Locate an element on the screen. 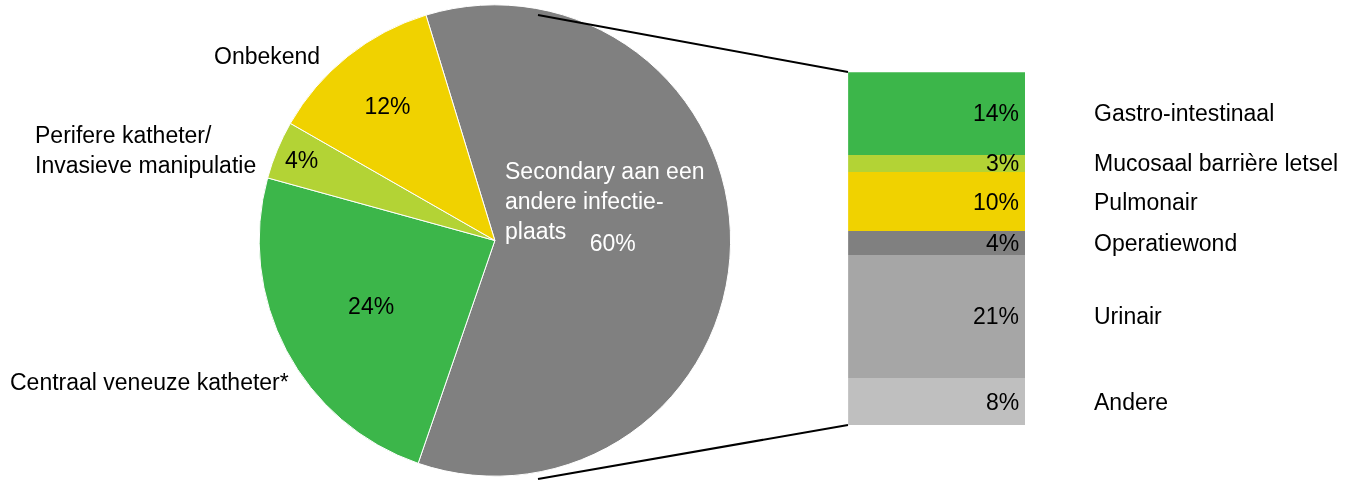  data-label: 21% is located at coordinates (996, 316).